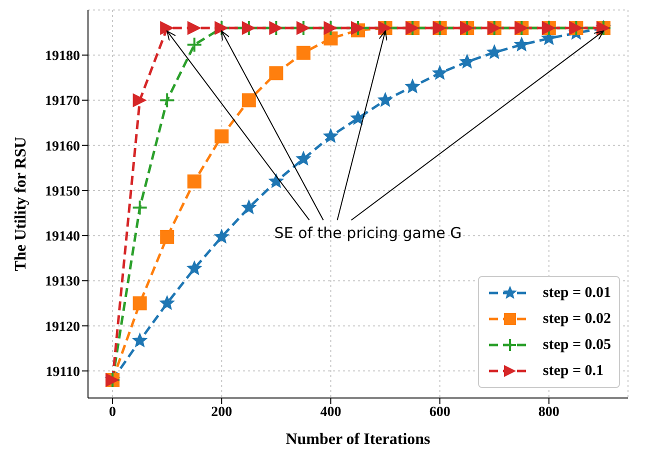 Image resolution: width=646 pixels, height=454 pixels. Describe the element at coordinates (62, 237) in the screenshot. I see `y-tick-label: 19140` at that location.